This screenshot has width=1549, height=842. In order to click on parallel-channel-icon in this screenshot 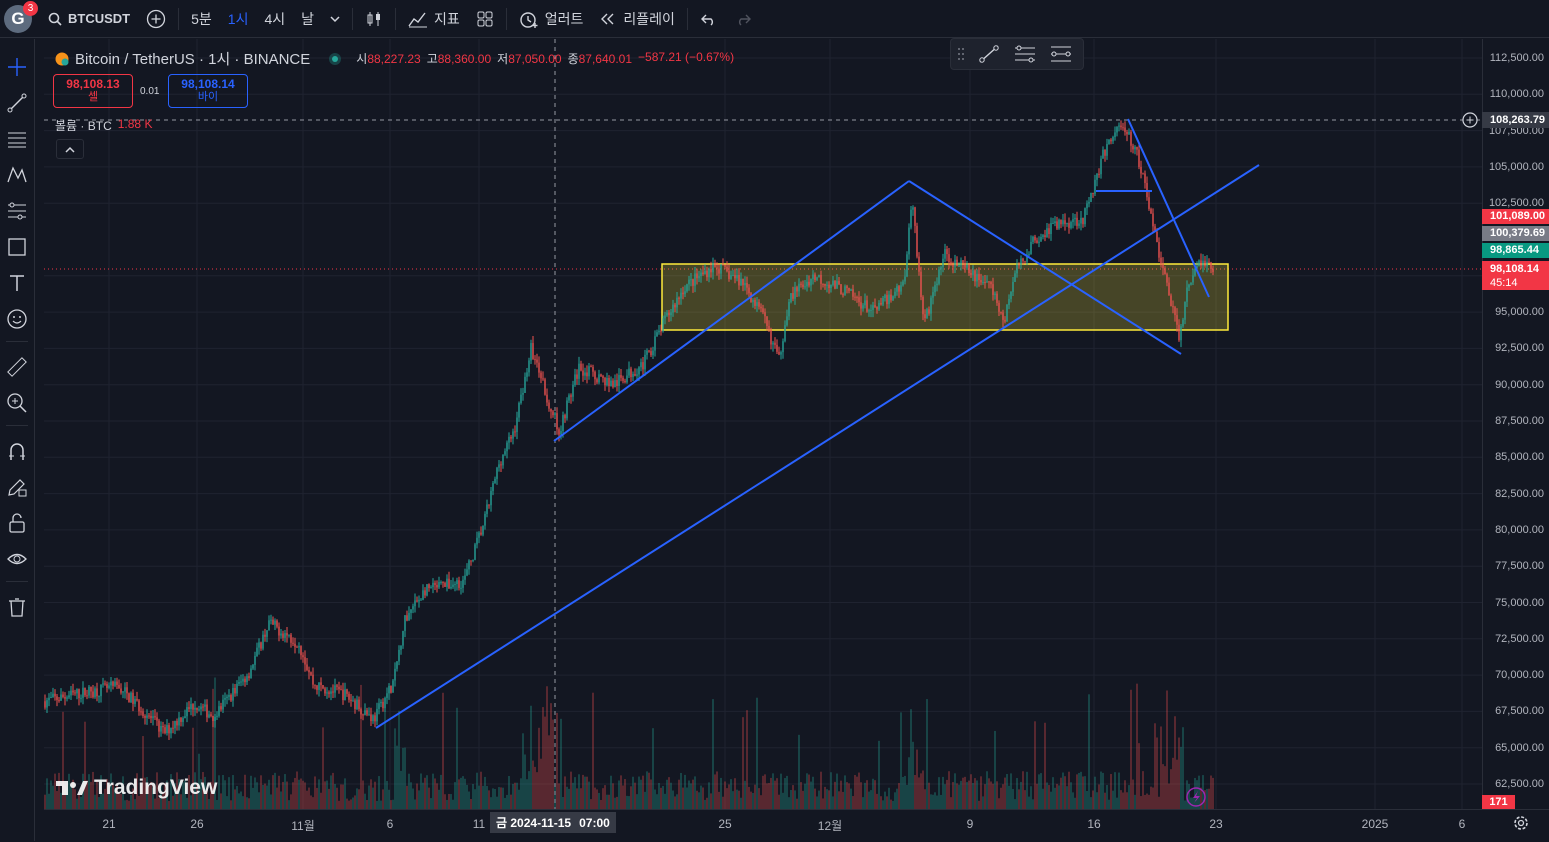, I will do `click(1061, 54)`.